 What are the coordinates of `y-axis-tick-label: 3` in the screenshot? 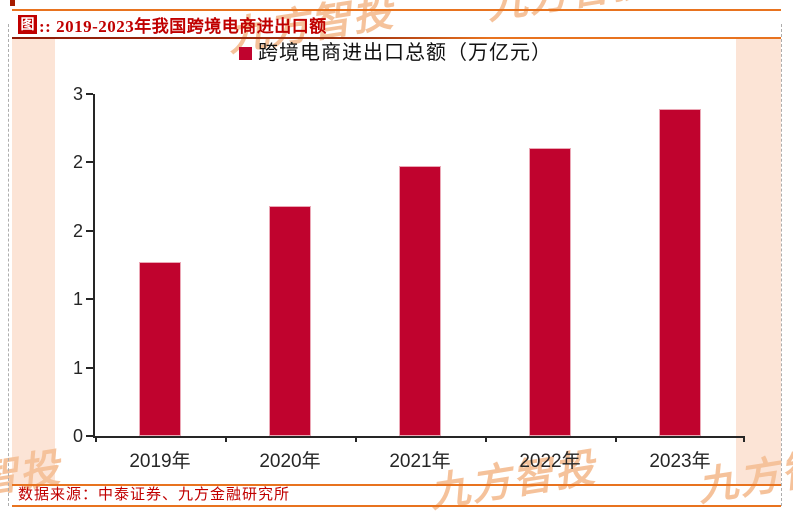 It's located at (77, 94).